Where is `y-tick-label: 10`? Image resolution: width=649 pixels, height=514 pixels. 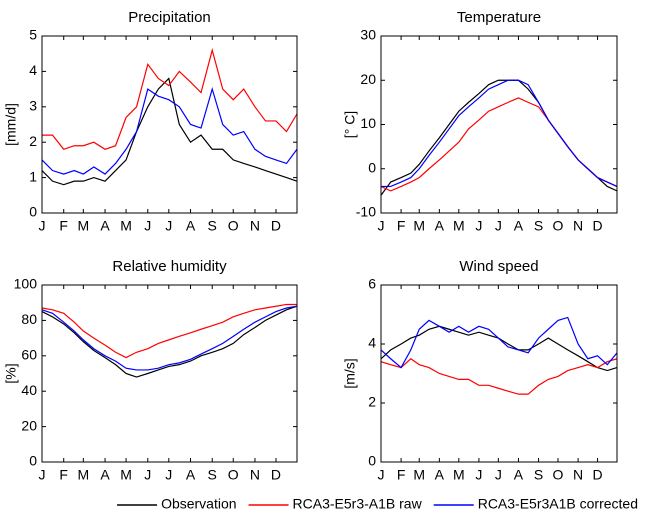 y-tick-label: 10 is located at coordinates (368, 123).